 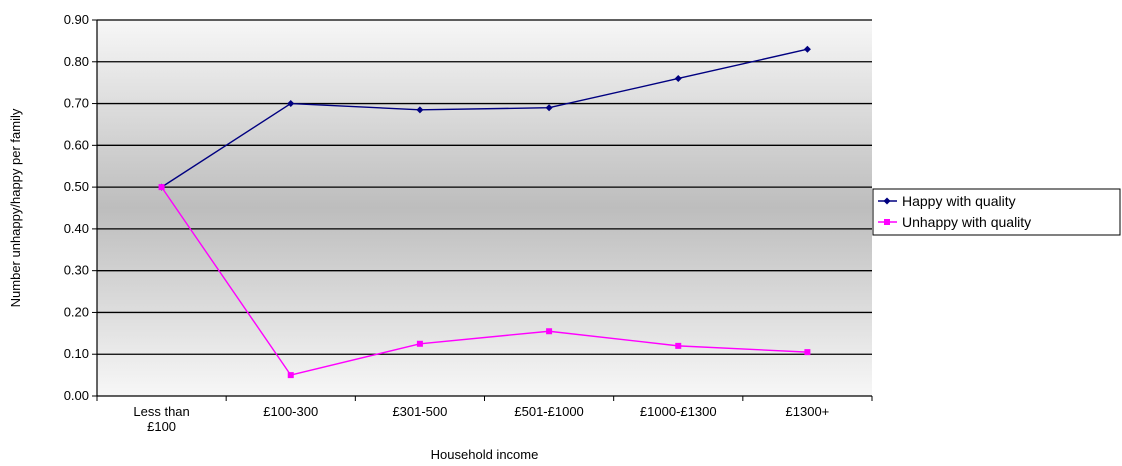 I want to click on legend-label: Happy with quality, so click(x=959, y=201).